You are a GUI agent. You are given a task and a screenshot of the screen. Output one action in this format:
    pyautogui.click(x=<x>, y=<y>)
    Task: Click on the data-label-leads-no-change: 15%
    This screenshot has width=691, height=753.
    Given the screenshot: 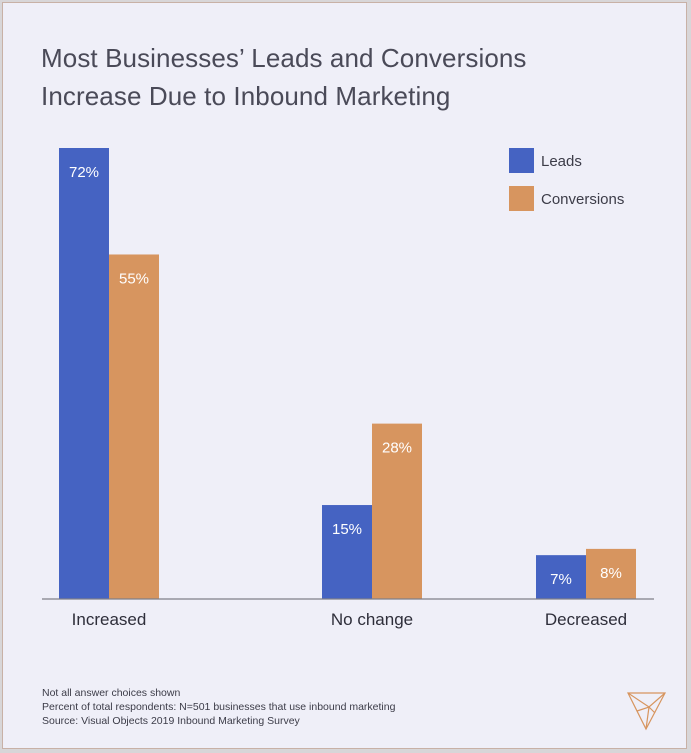 What is the action you would take?
    pyautogui.click(x=347, y=529)
    